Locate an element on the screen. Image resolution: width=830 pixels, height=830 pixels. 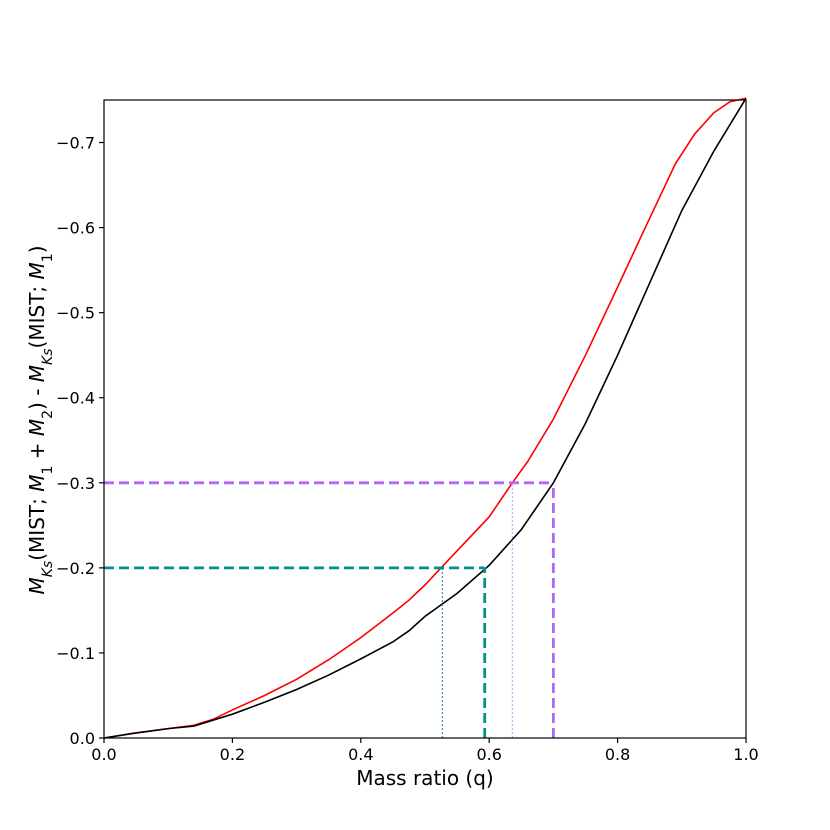
x-tick-label-2: 0.4 is located at coordinates (360, 754).